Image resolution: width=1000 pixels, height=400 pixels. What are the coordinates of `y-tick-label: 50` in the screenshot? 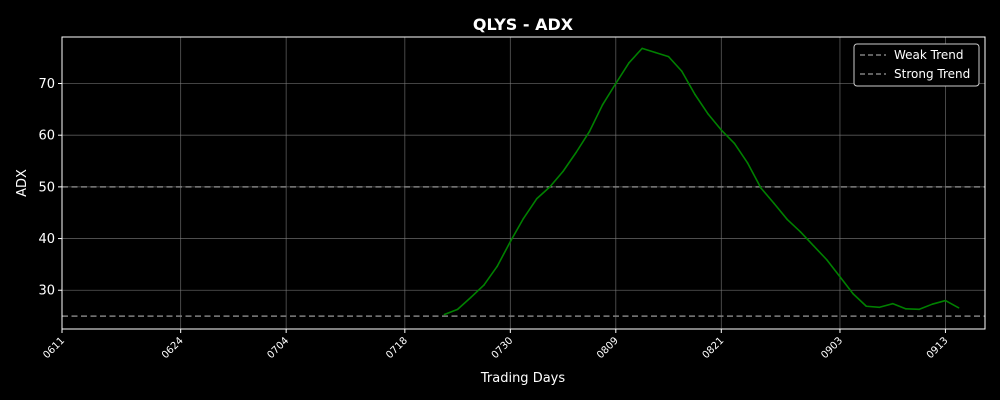 It's located at (46, 187).